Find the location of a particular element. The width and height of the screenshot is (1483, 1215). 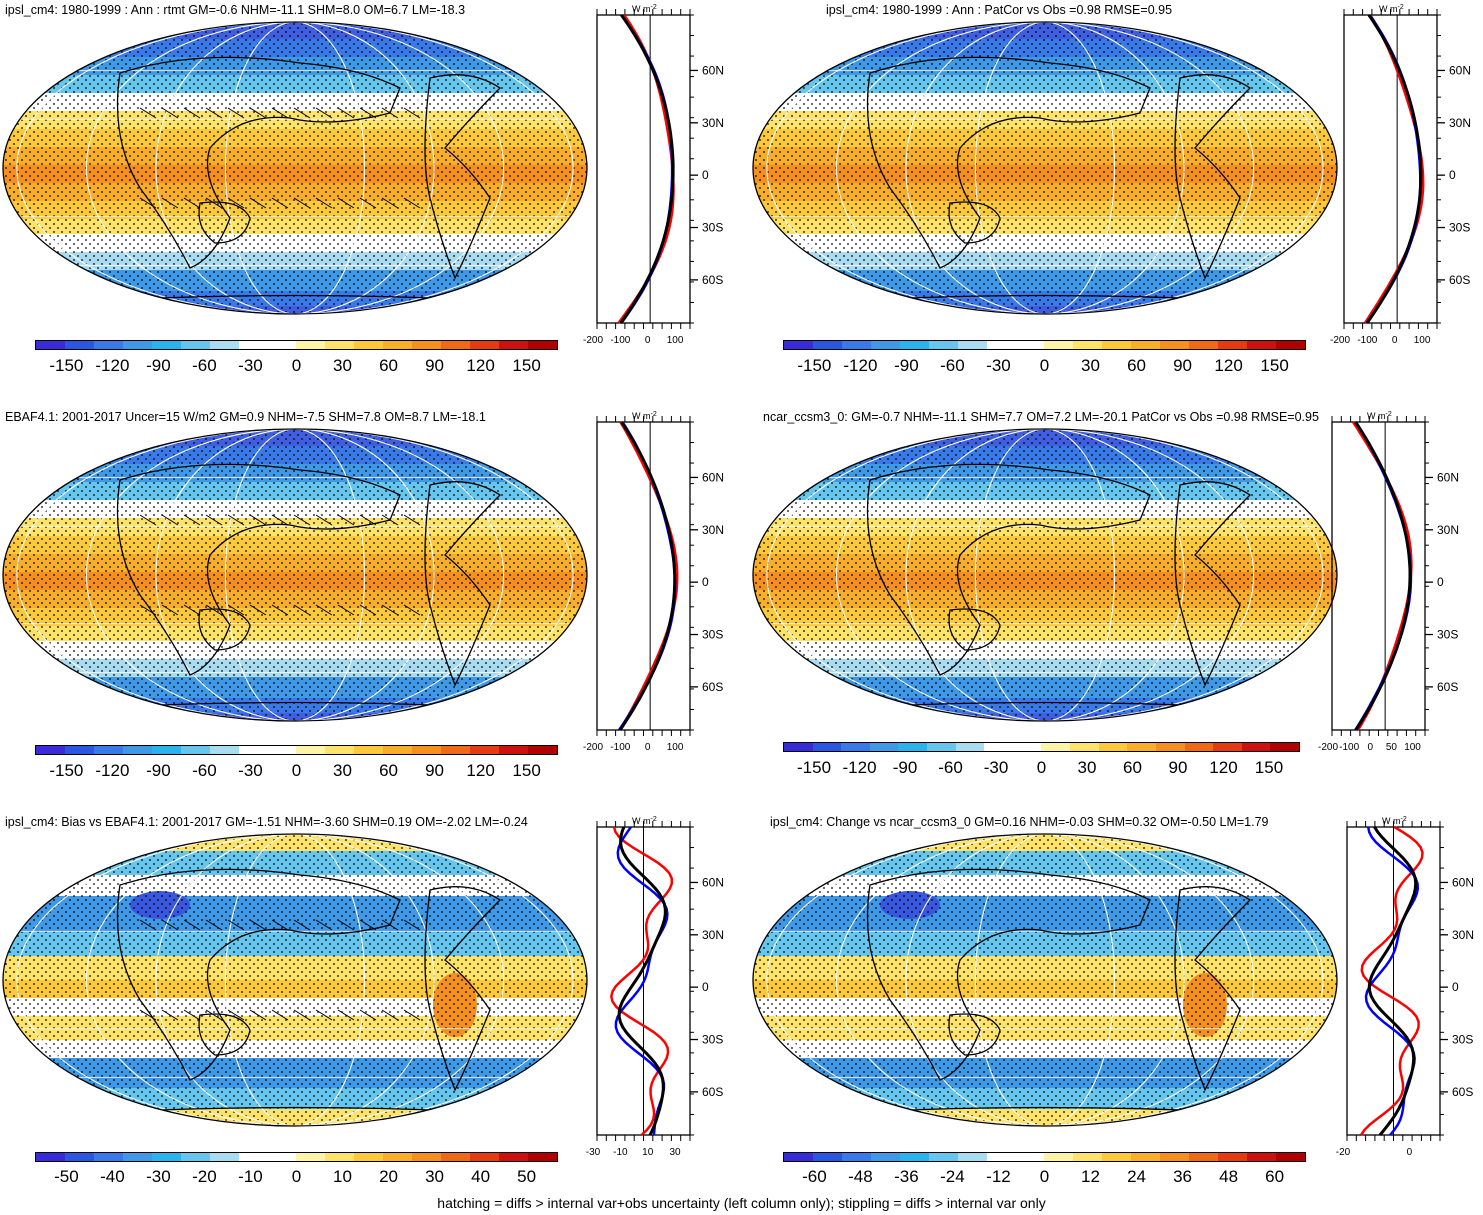

zonal-mean-plot: 60N 30N 0 30S 60S W m-2 -200 -100 0 100 is located at coordinates (1400, 175).